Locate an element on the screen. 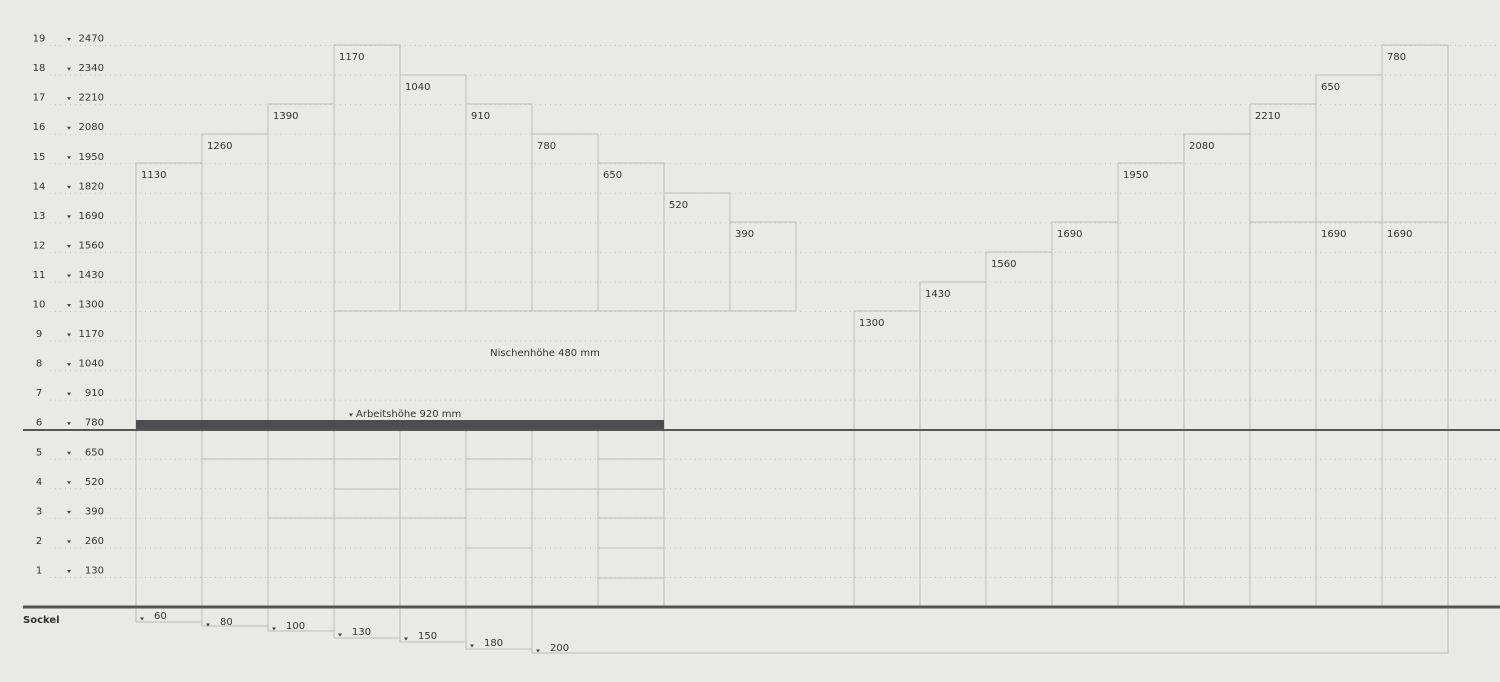 The width and height of the screenshot is (1500, 682). sockel-height: 100 is located at coordinates (295, 626).